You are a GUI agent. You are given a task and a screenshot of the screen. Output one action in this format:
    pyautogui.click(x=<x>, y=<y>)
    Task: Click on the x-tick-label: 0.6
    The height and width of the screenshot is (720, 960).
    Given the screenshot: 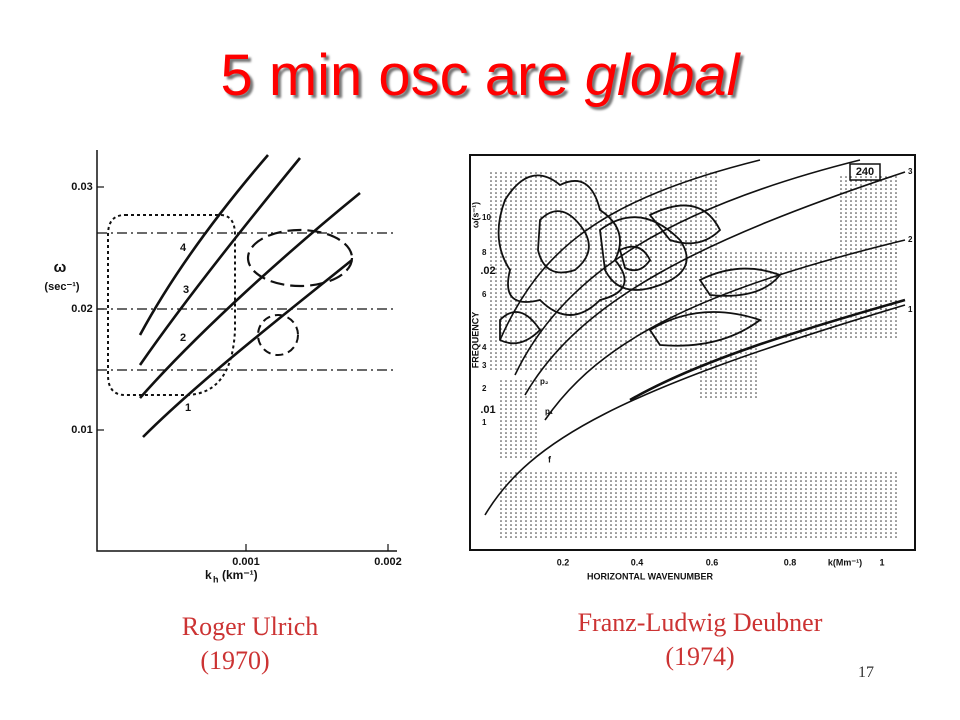 What is the action you would take?
    pyautogui.click(x=712, y=562)
    